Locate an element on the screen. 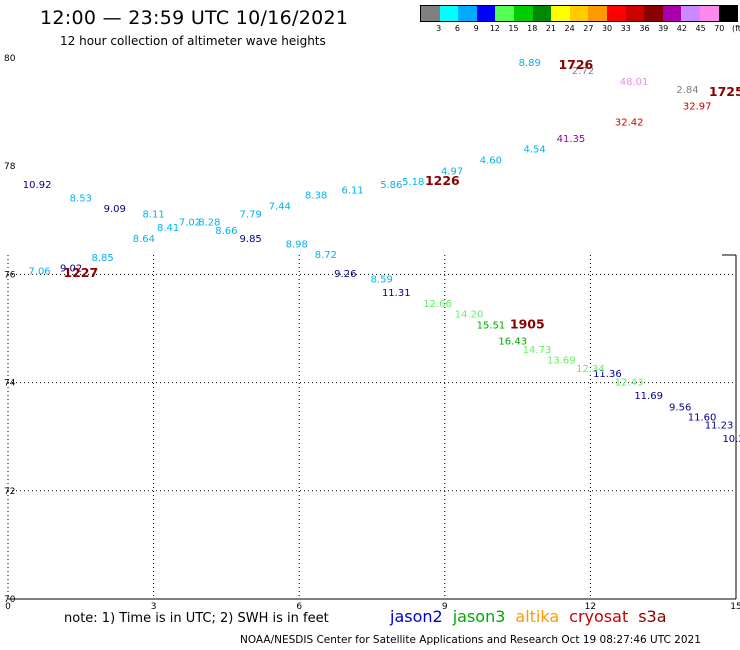 Image resolution: width=740 pixels, height=650 pixels. wave-height-value: 7.79 is located at coordinates (251, 215).